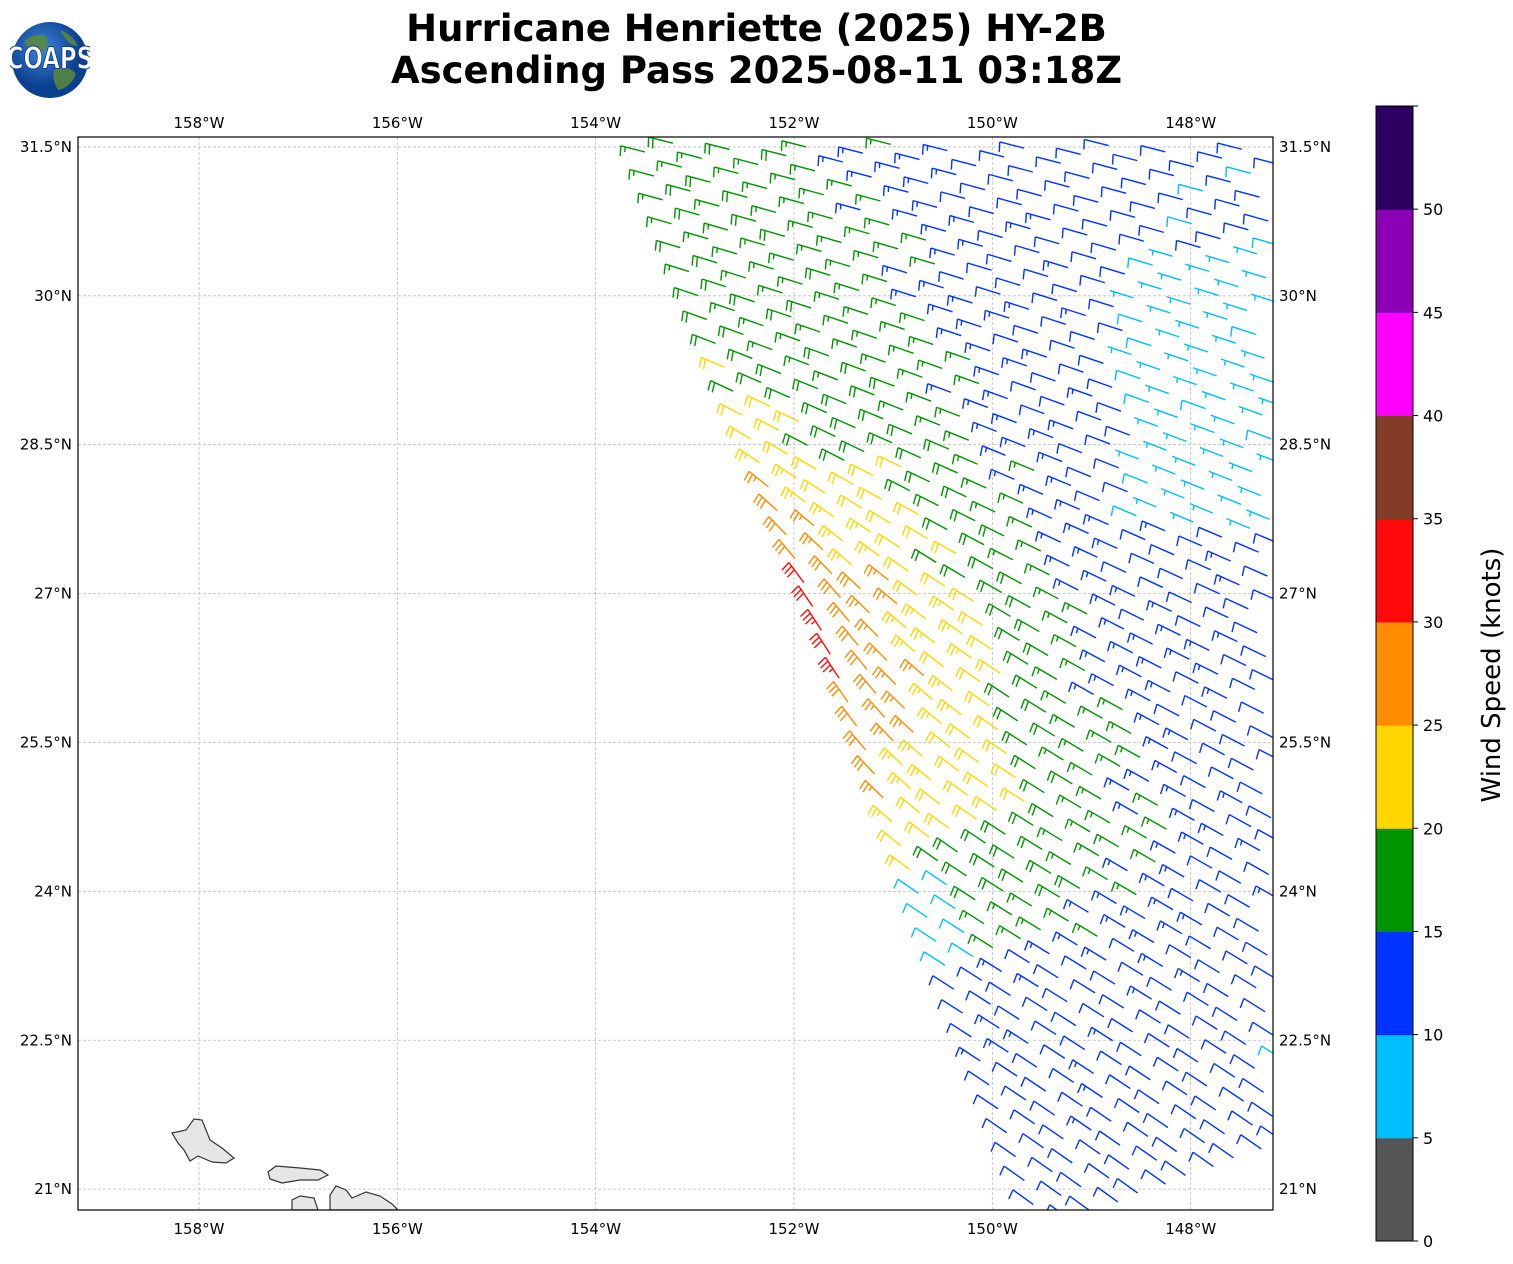  Describe the element at coordinates (53, 1189) in the screenshot. I see `lat-tick-label-left: 21°N` at that location.